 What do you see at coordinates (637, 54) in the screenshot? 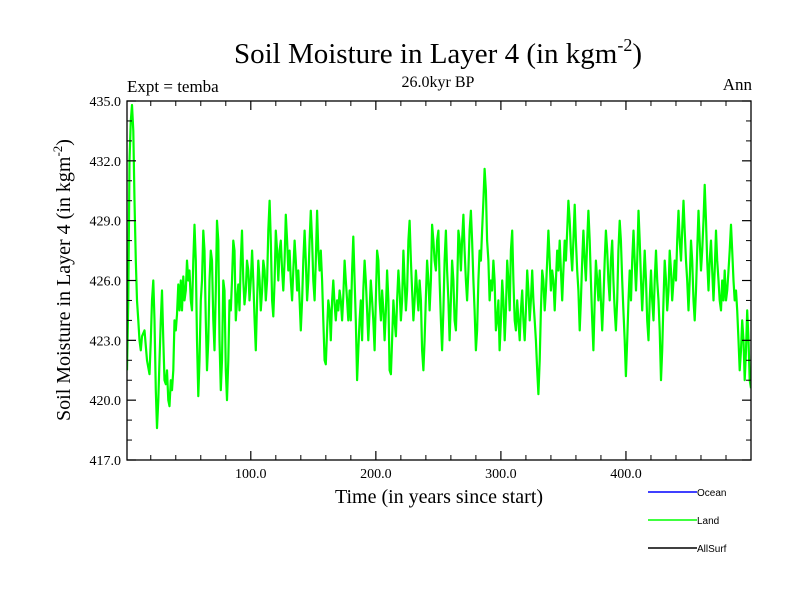
I see `chart-title-close: )` at bounding box center [637, 54].